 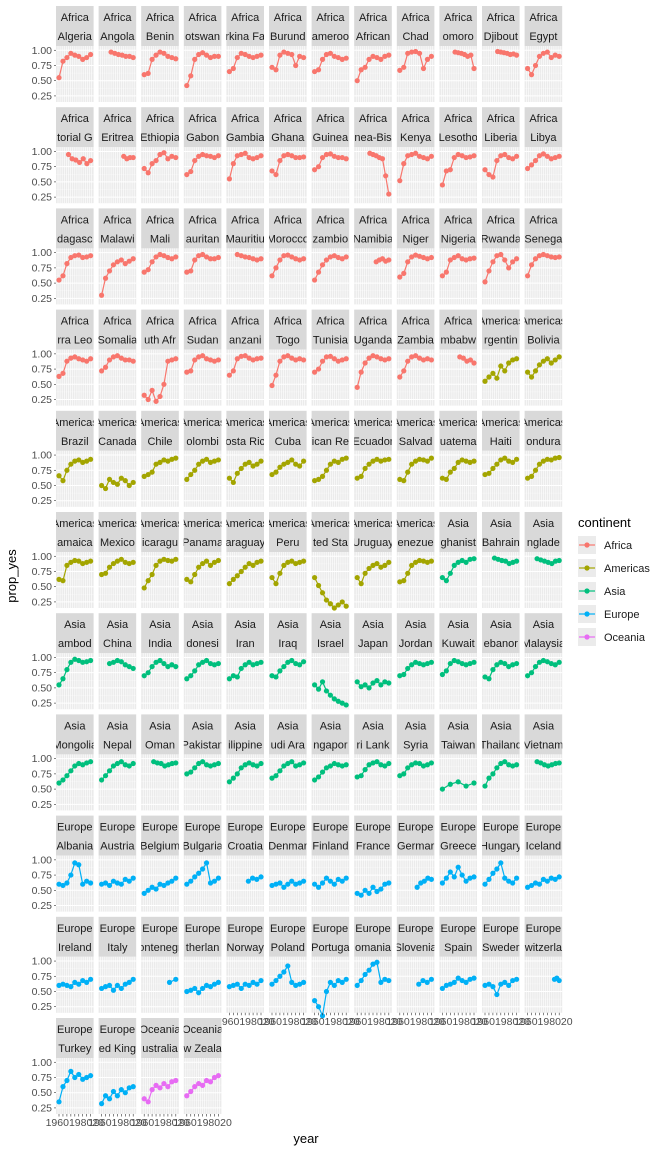 What do you see at coordinates (459, 239) in the screenshot?
I see `facet-strip-country: Nigeria` at bounding box center [459, 239].